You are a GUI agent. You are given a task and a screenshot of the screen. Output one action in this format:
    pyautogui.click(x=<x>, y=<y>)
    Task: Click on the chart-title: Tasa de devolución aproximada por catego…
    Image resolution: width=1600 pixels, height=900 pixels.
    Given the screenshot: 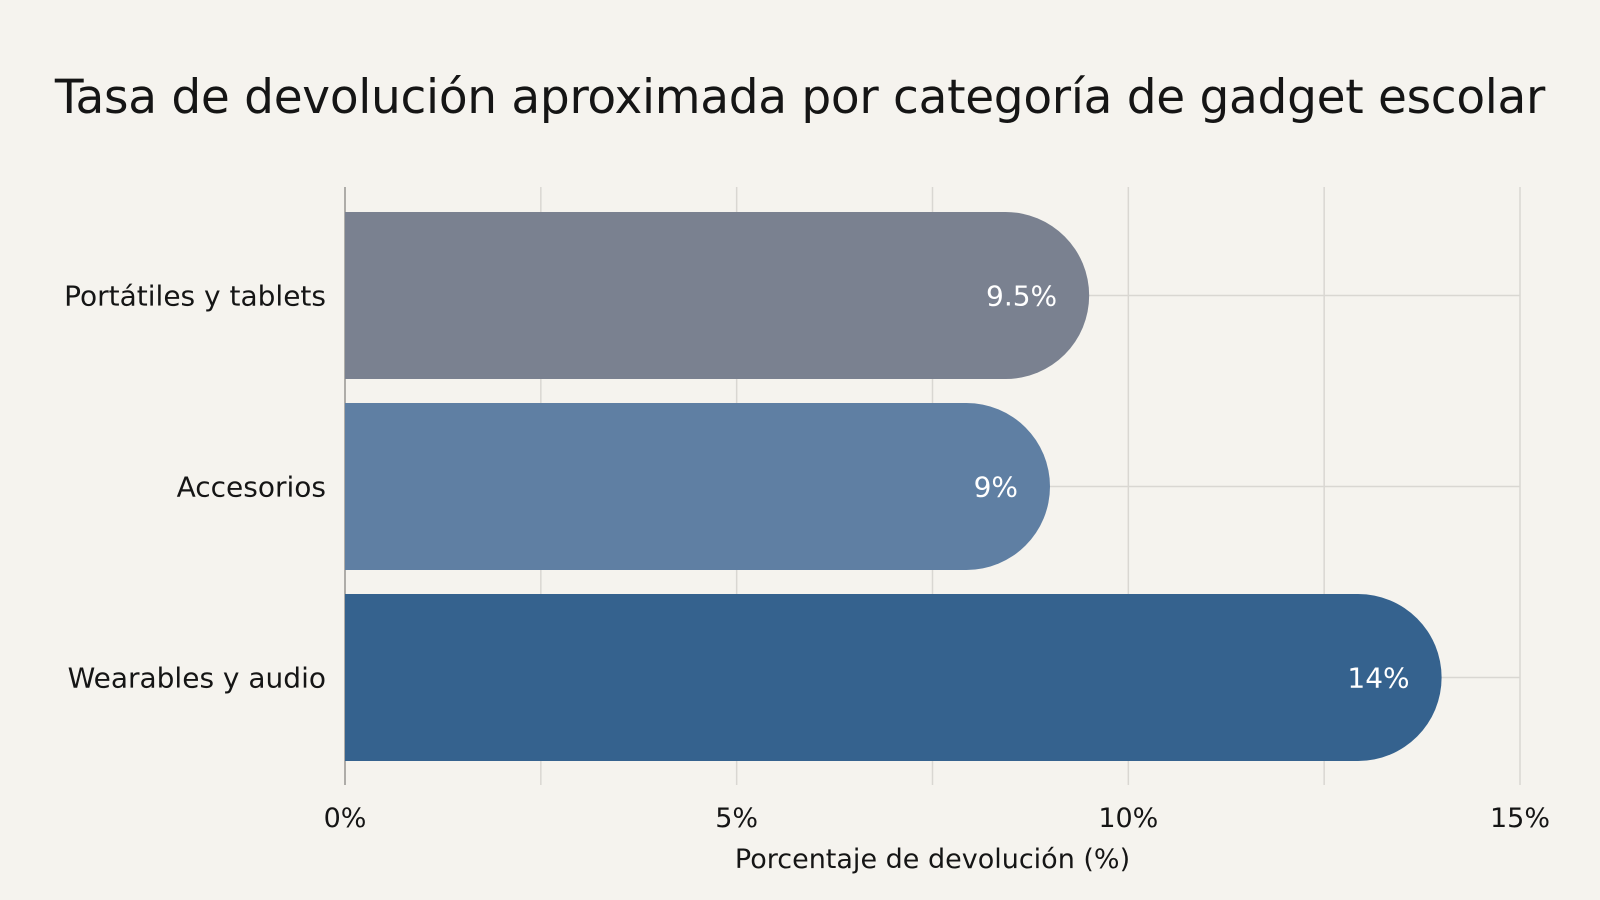 What is the action you would take?
    pyautogui.click(x=800, y=97)
    